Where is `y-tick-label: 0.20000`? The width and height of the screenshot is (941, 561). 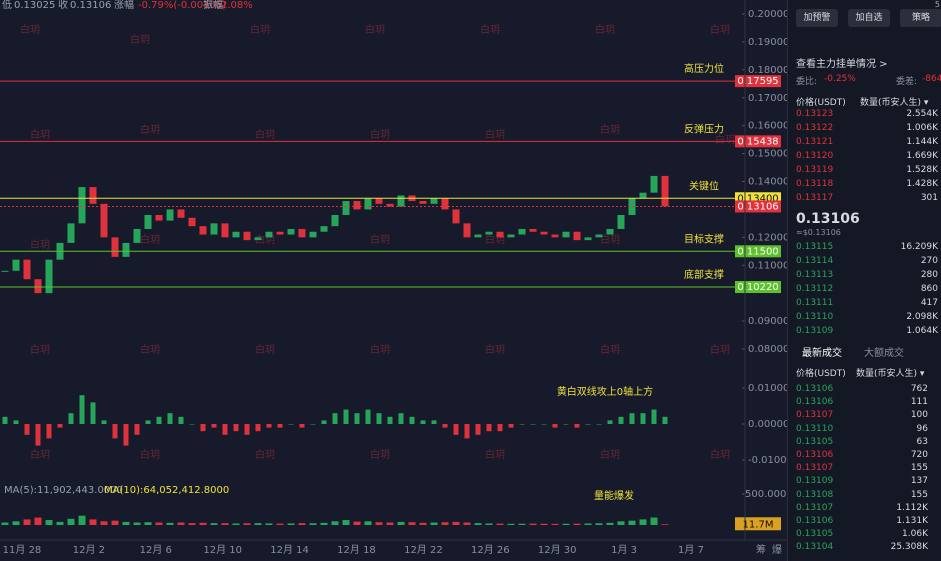
y-tick-label: 0.20000 is located at coordinates (767, 14).